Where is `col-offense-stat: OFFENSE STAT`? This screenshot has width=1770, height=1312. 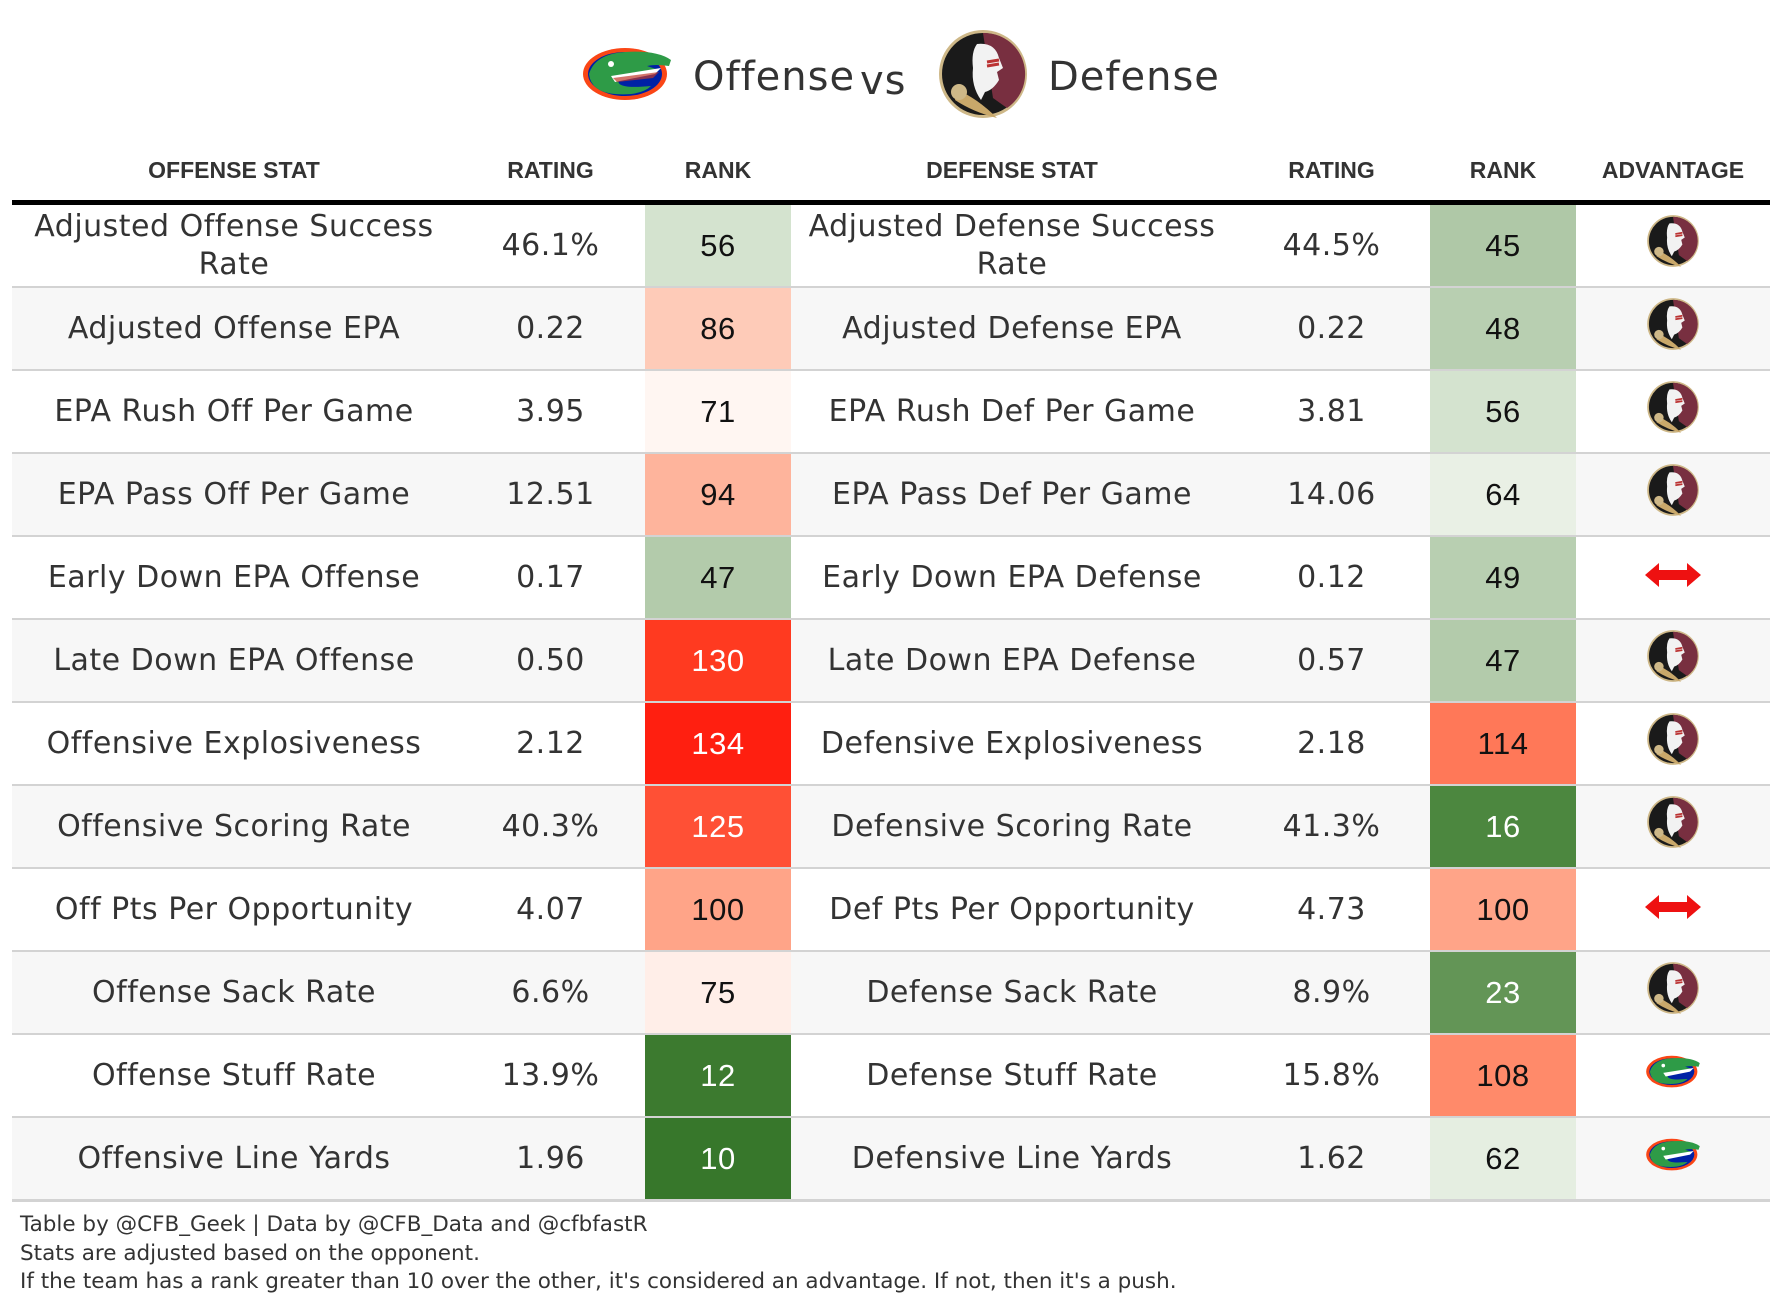 col-offense-stat: OFFENSE STAT is located at coordinates (234, 172).